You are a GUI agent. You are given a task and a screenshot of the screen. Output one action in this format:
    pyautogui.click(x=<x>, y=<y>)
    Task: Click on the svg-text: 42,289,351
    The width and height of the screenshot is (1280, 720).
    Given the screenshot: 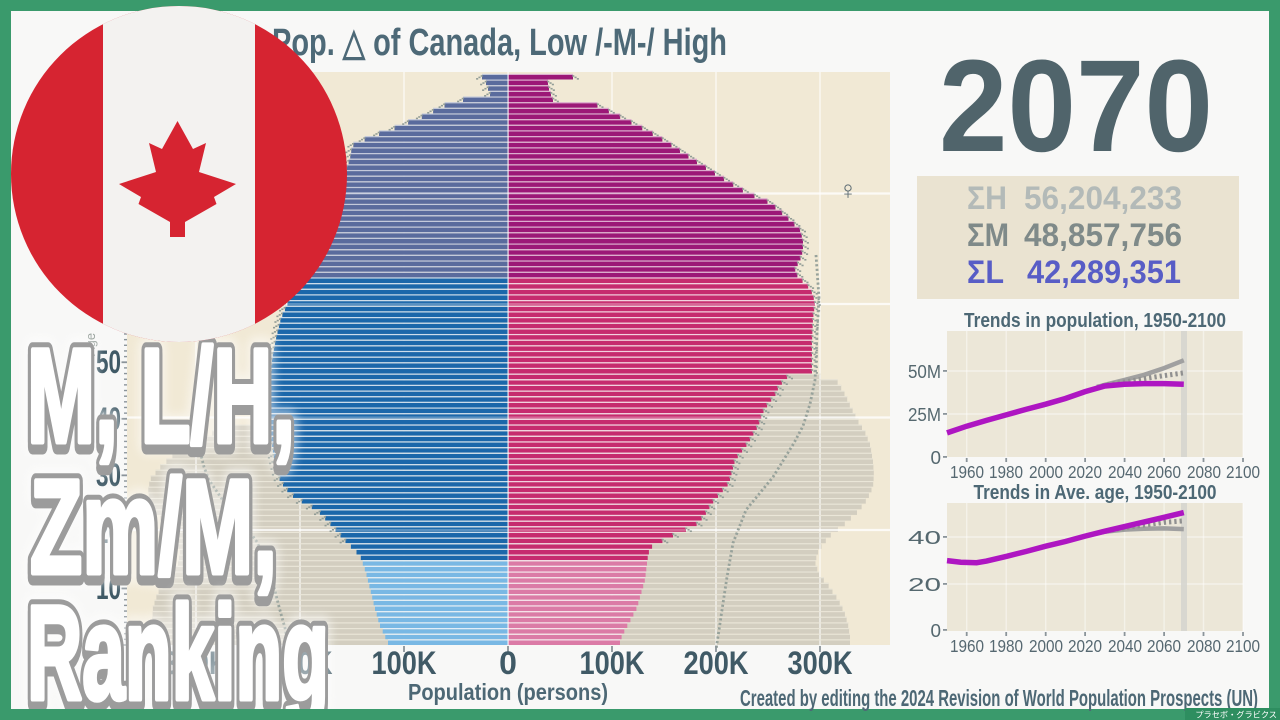 What is the action you would take?
    pyautogui.click(x=1104, y=272)
    